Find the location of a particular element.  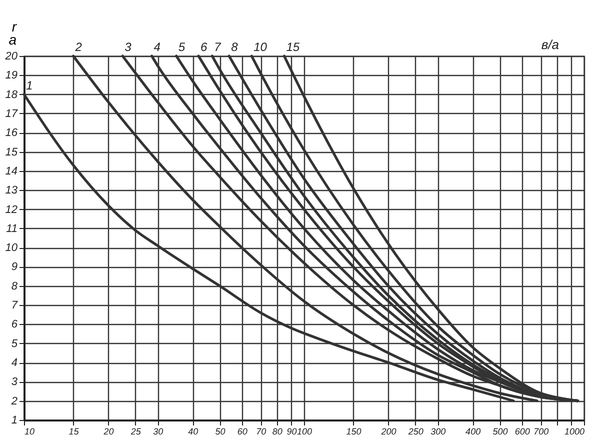

y-tick-label: 9 is located at coordinates (14, 267).